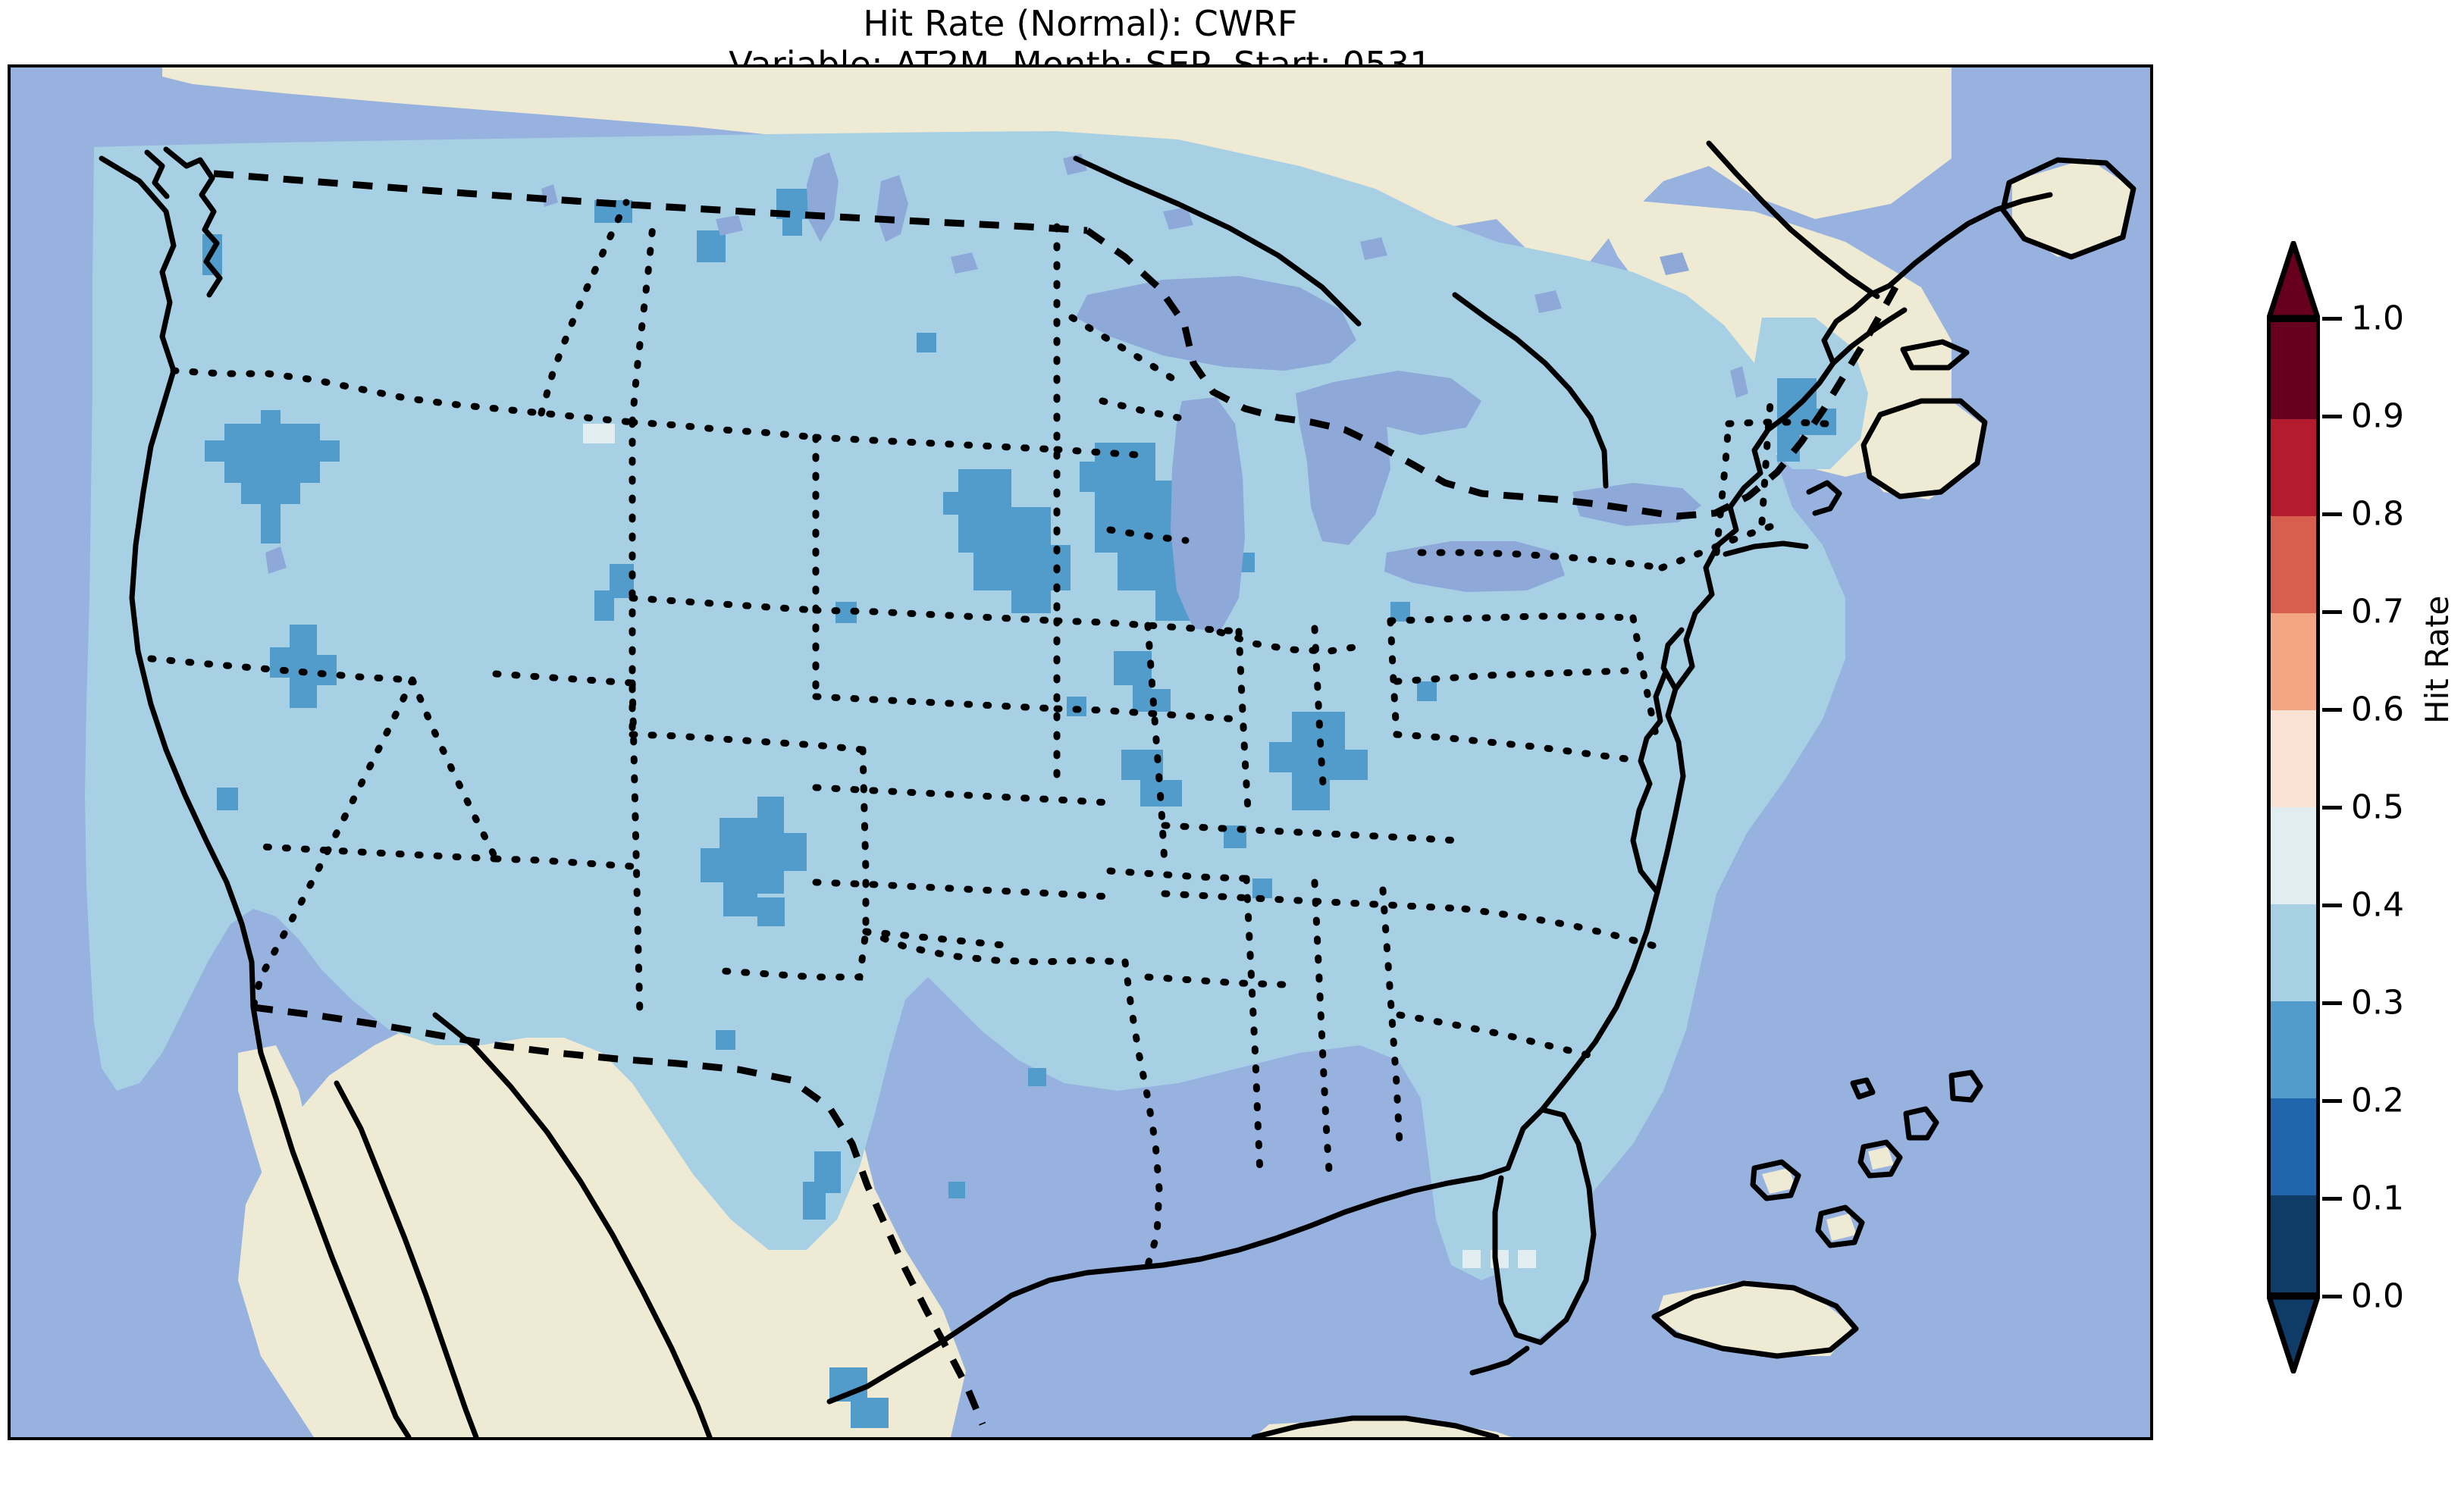  Describe the element at coordinates (2293, 1146) in the screenshot. I see `colorbar-segment-0.1-0.2` at that location.